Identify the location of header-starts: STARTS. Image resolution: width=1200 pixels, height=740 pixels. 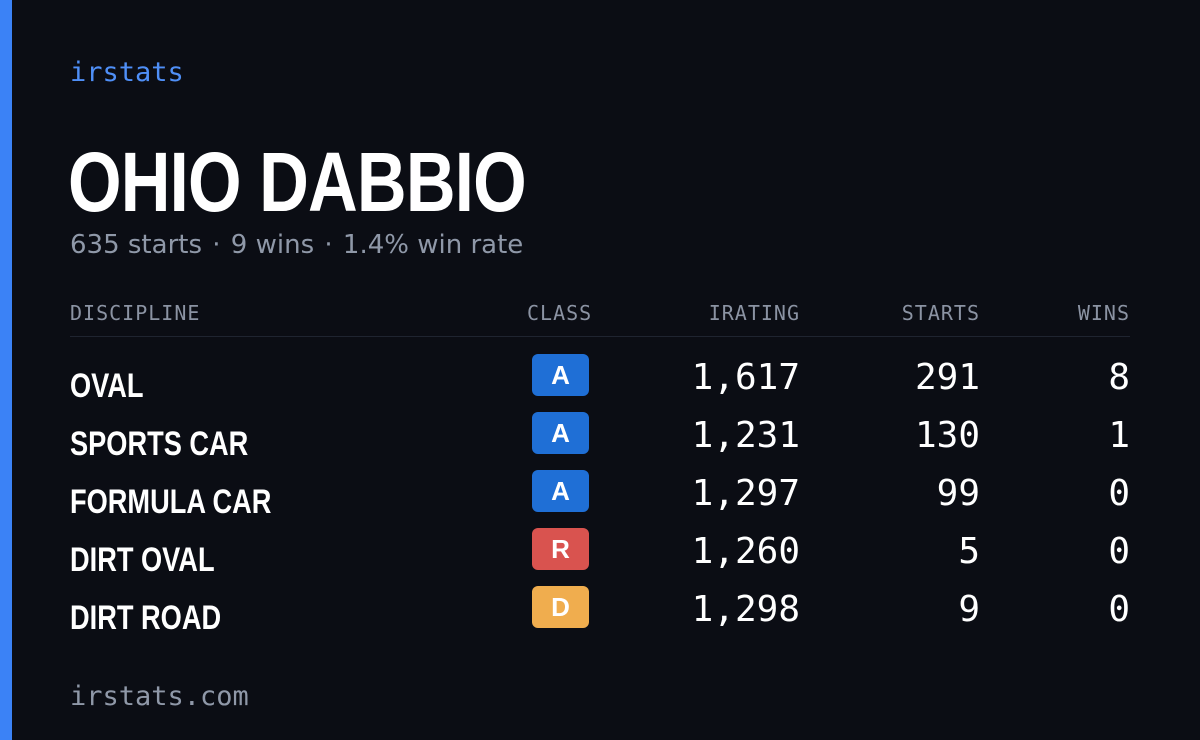
(940, 313).